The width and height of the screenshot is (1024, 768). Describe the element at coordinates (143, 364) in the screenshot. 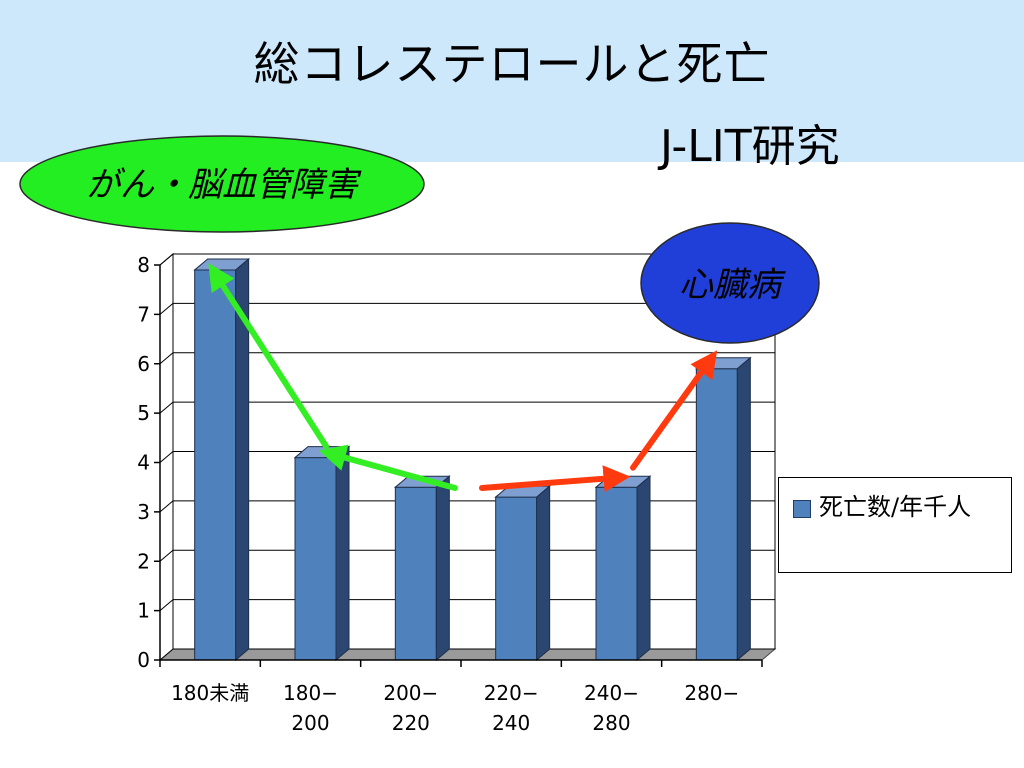

I see `y-tick-label: 6` at that location.